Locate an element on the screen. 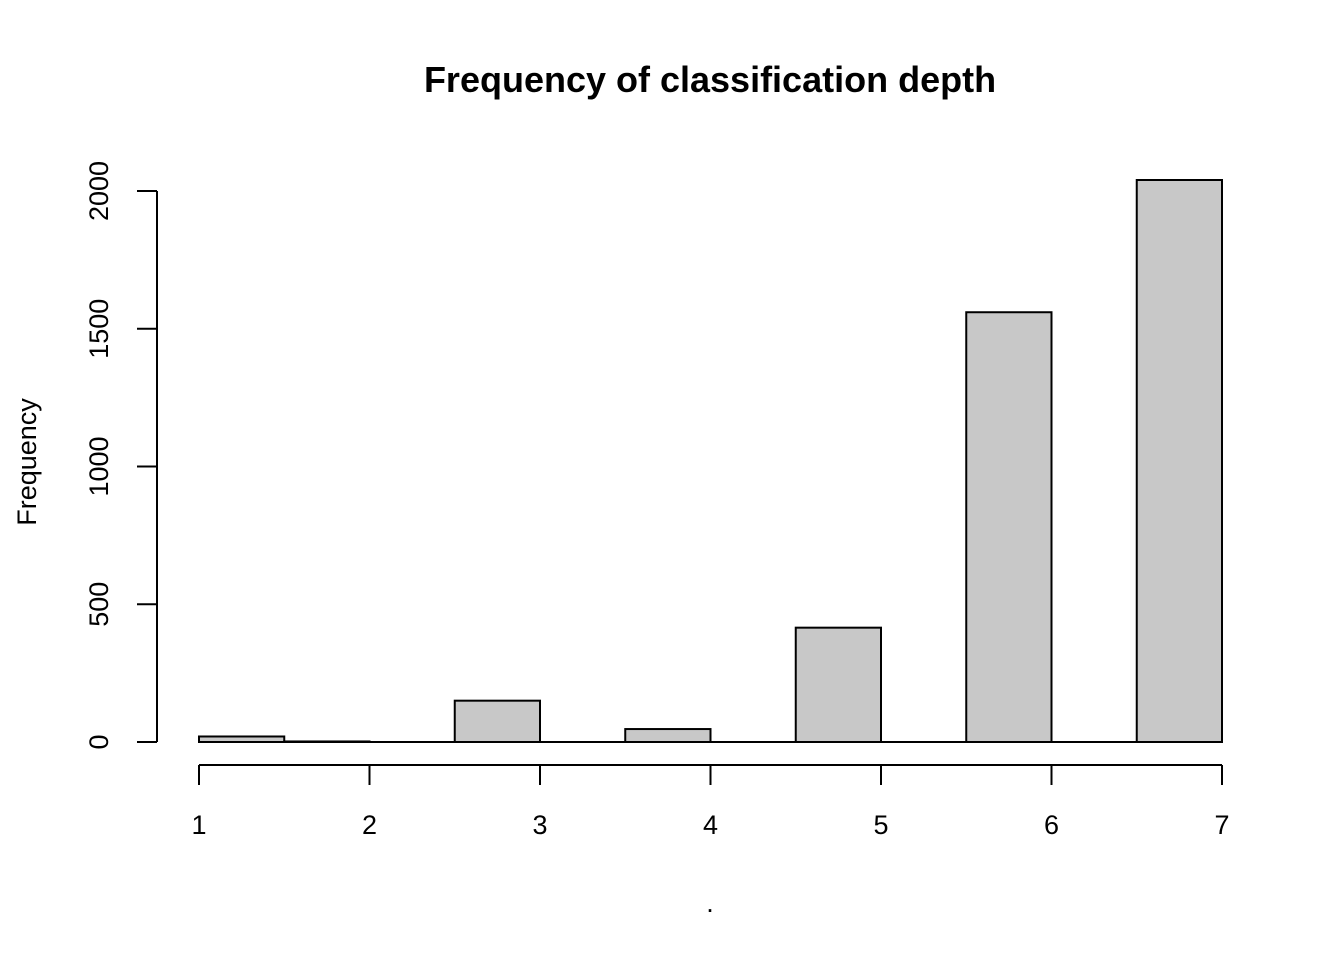 The image size is (1344, 960). chart-title: Frequency of classification depth is located at coordinates (710, 79).